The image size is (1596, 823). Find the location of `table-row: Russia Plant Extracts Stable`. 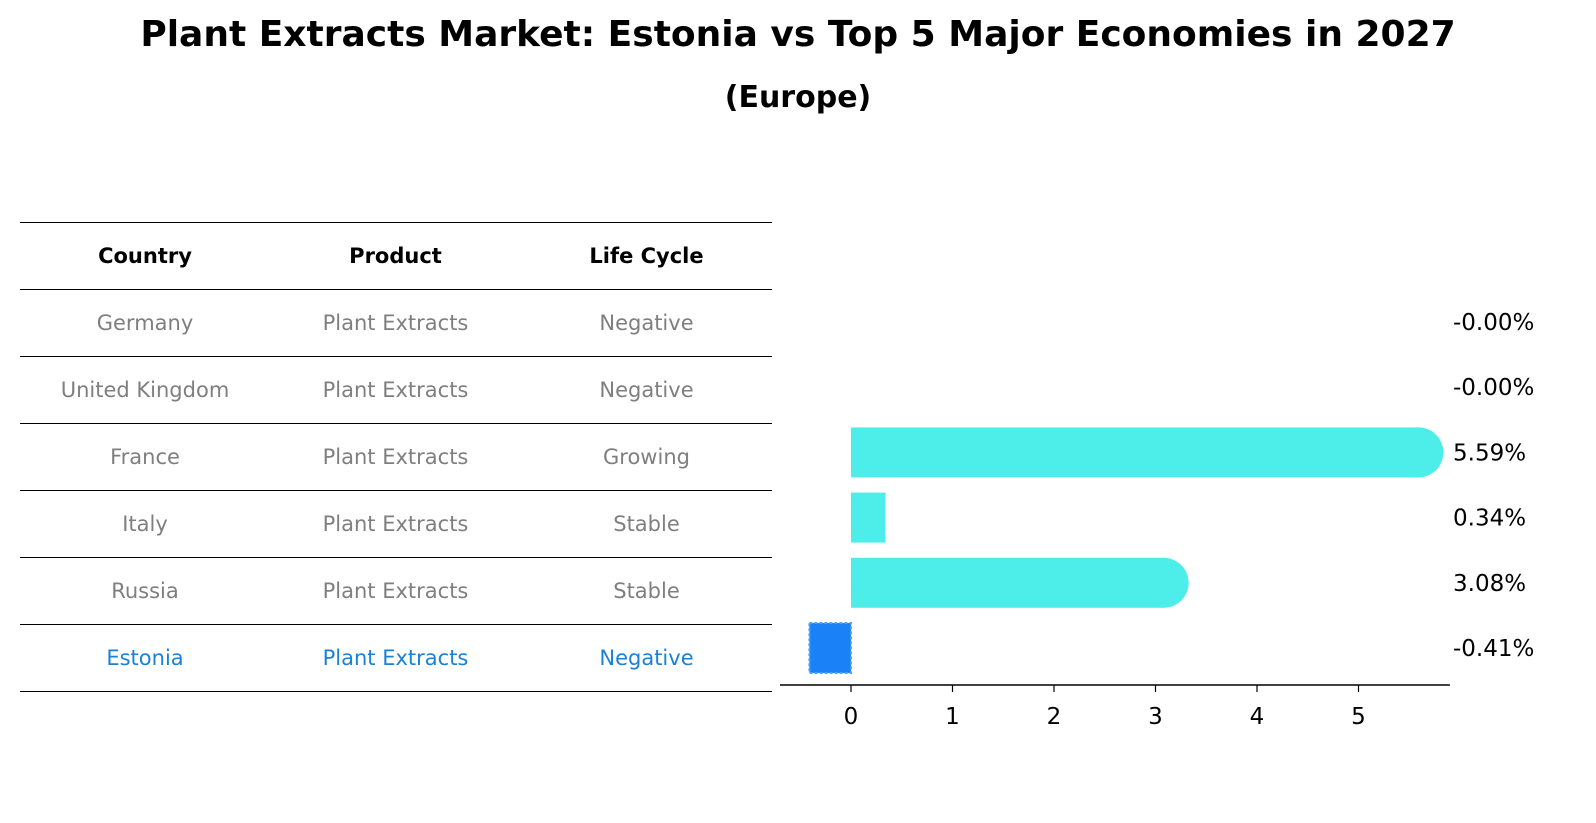

table-row: Russia Plant Extracts Stable is located at coordinates (396, 591).